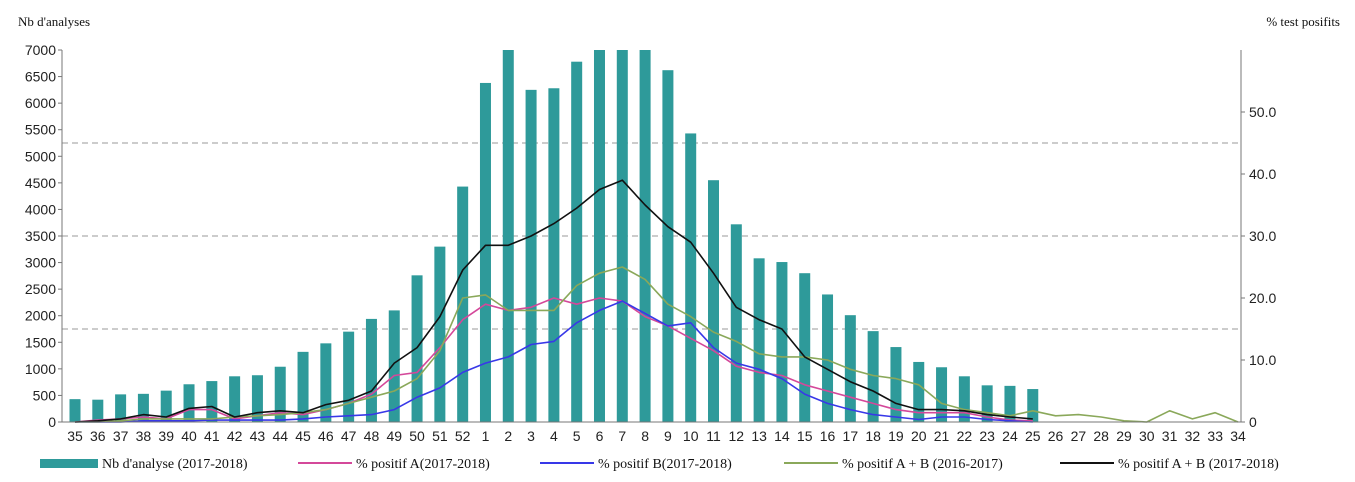  Describe the element at coordinates (1262, 360) in the screenshot. I see `right-tick-label-1: 10.0` at that location.